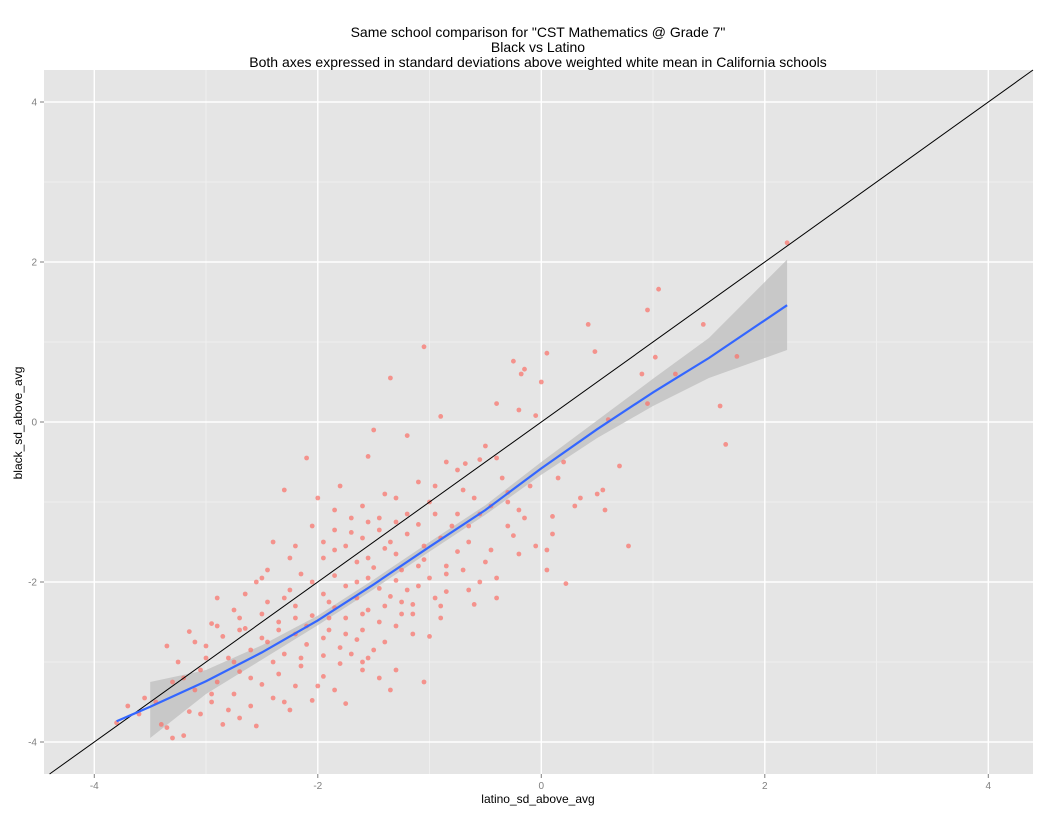  What do you see at coordinates (34, 423) in the screenshot?
I see `y-tick-label: 0` at bounding box center [34, 423].